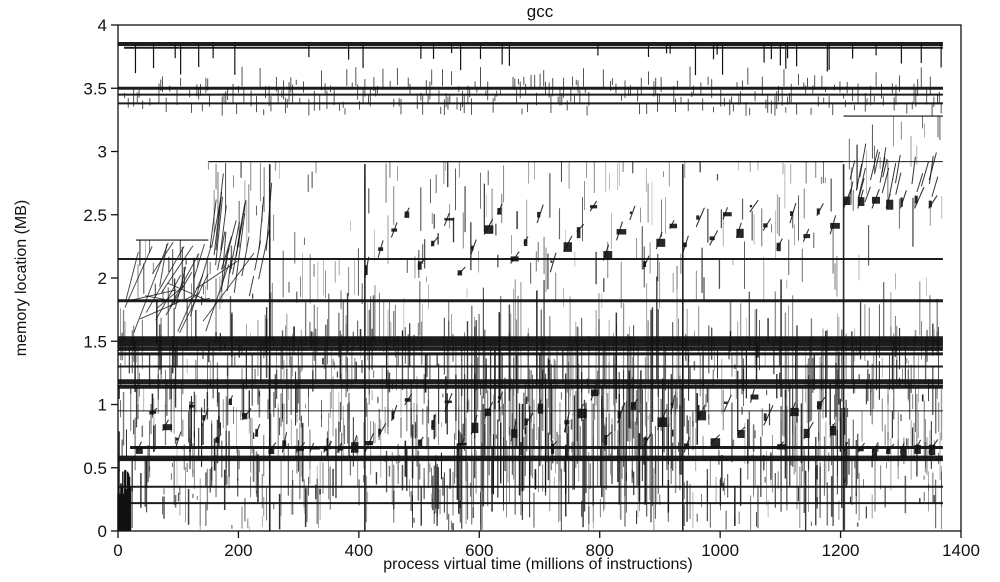  I want to click on x-axis-ticks: 0 200 400 600 800 1000 1200 1400, so click(546, 545).